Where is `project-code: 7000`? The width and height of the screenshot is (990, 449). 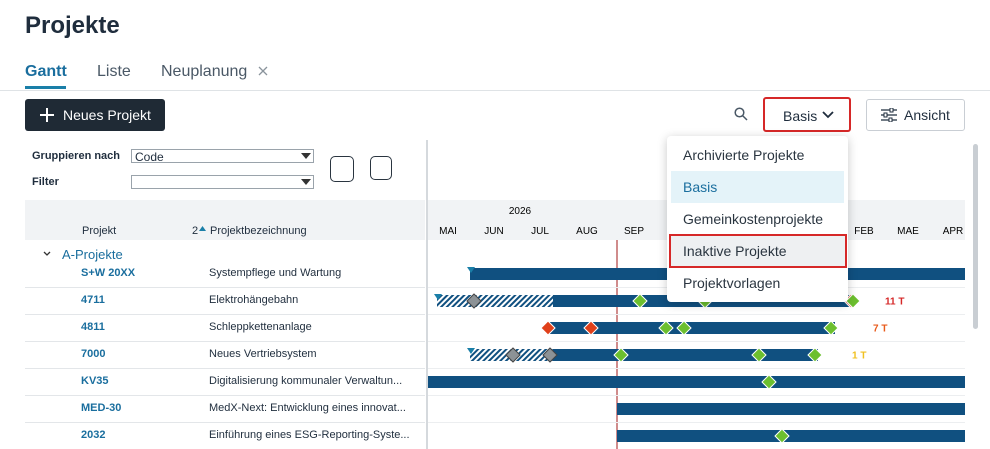 project-code: 7000 is located at coordinates (93, 354).